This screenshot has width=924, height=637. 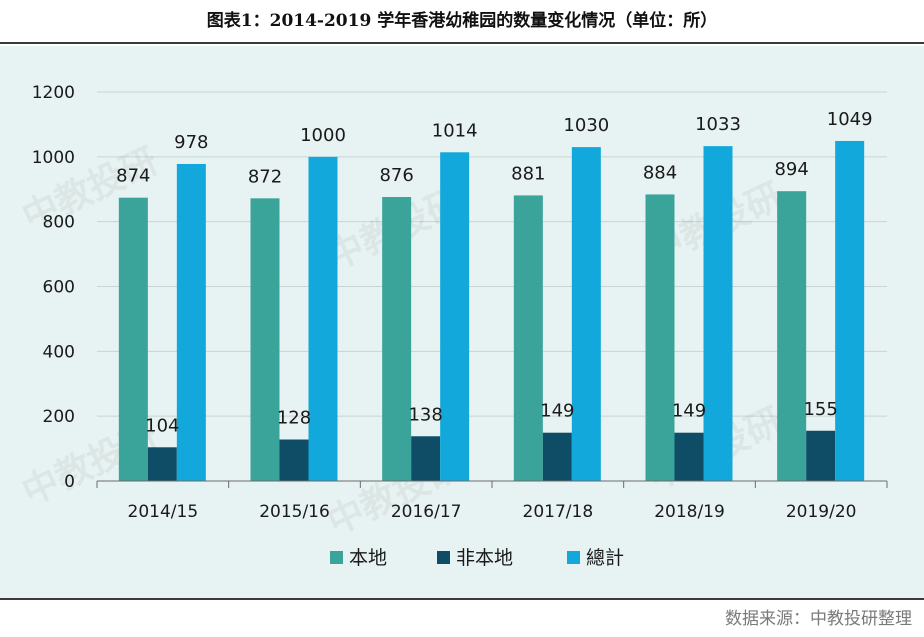 I want to click on x-tick-label: 2019/20, so click(x=821, y=512).